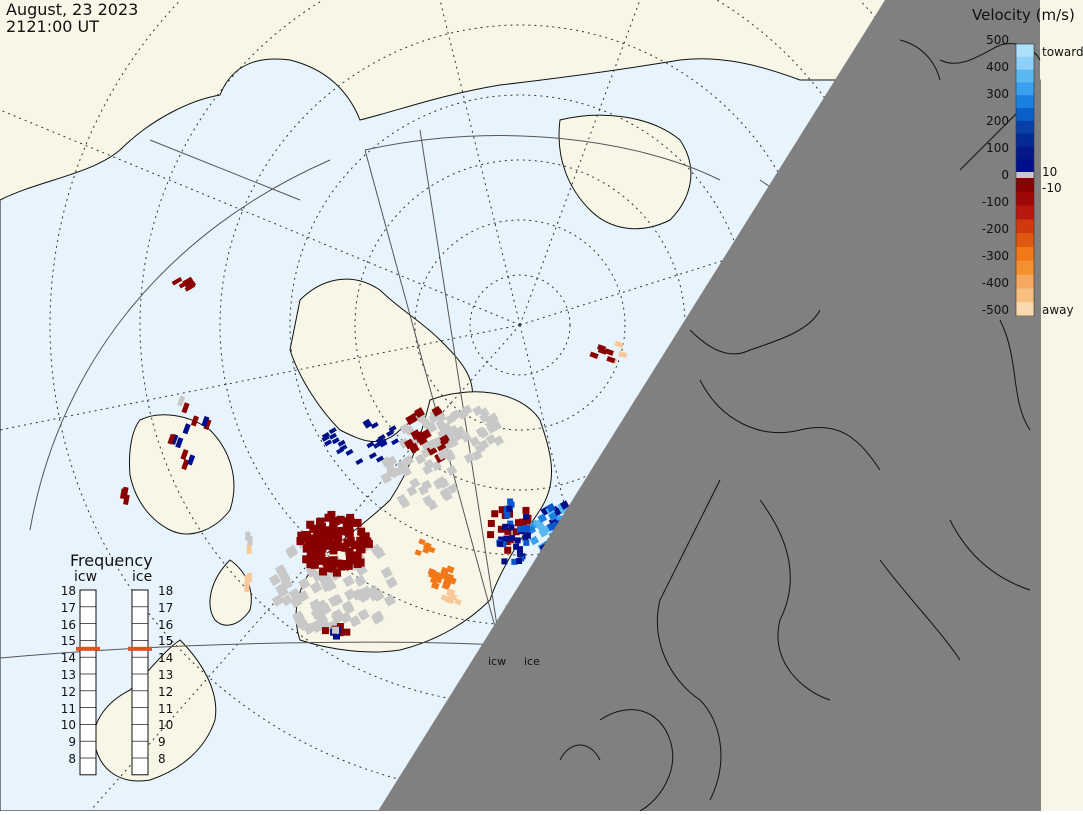 The image size is (1083, 815). I want to click on toward-label: toward, so click(1062, 52).